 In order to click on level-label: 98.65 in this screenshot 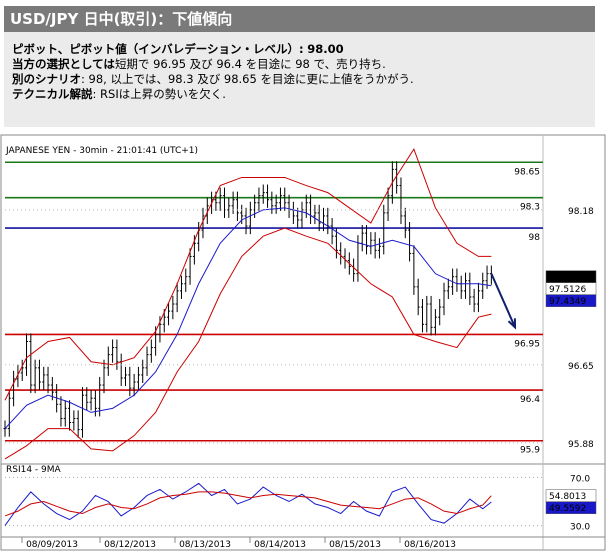, I will do `click(527, 172)`.